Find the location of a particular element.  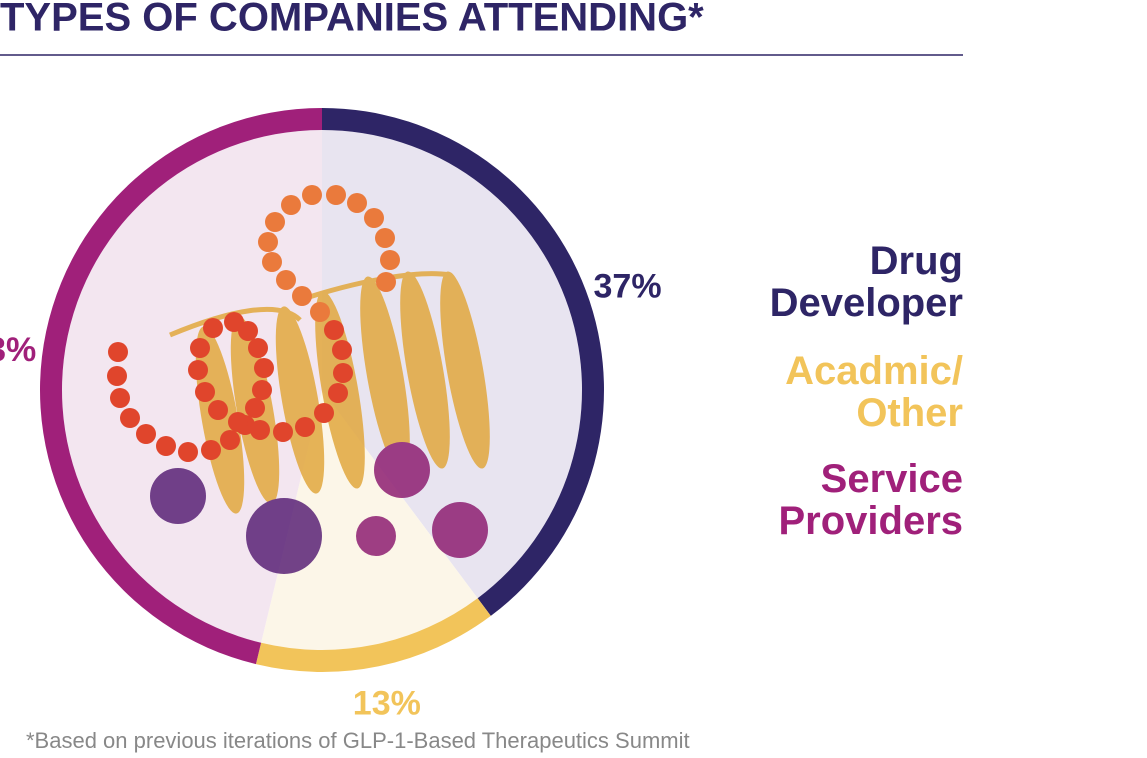

chart-title: TYPES OF COMPANIES ATTENDING* is located at coordinates (352, 20).